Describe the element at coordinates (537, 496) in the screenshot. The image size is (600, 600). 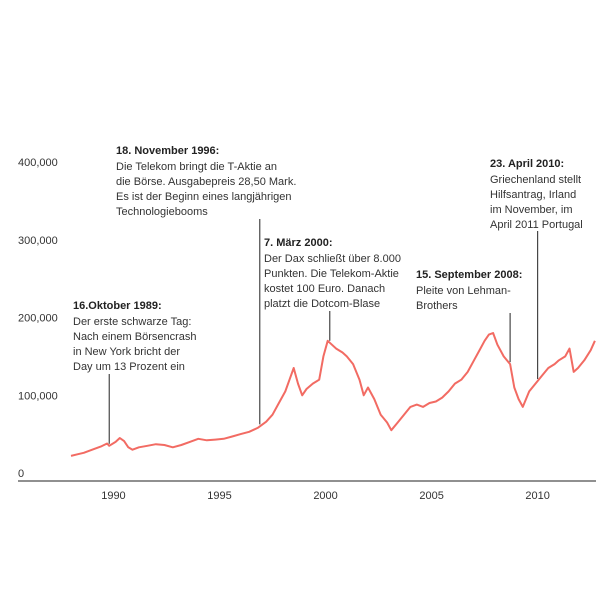
I see `x-tick-label: 2010` at that location.